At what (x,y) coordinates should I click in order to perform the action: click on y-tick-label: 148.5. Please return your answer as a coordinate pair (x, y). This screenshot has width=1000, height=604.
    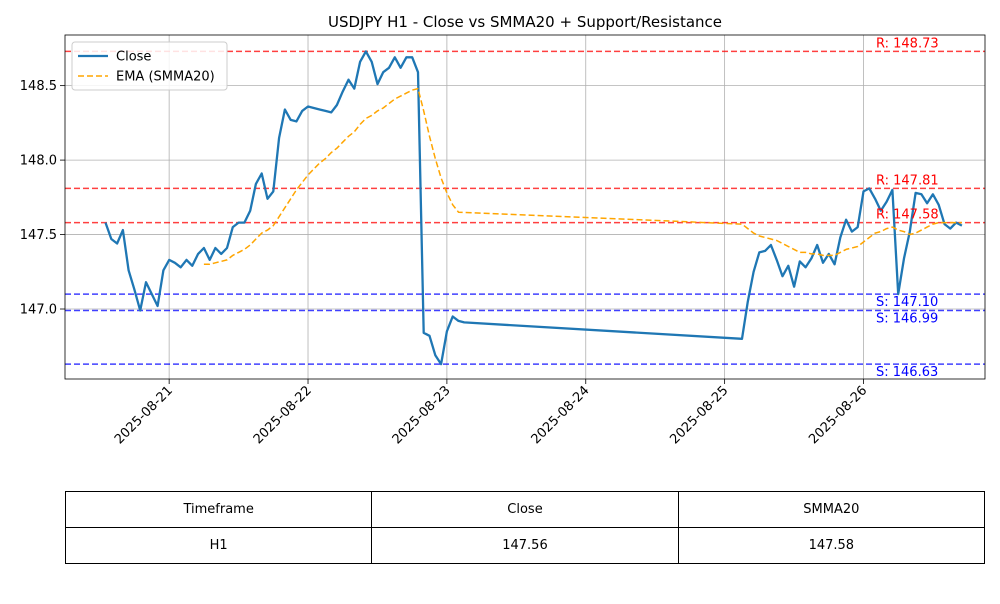
    Looking at the image, I should click on (38, 86).